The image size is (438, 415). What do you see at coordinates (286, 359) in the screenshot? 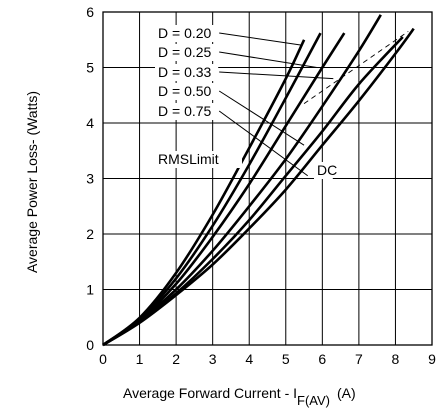
I see `x-tick-label: 5` at bounding box center [286, 359].